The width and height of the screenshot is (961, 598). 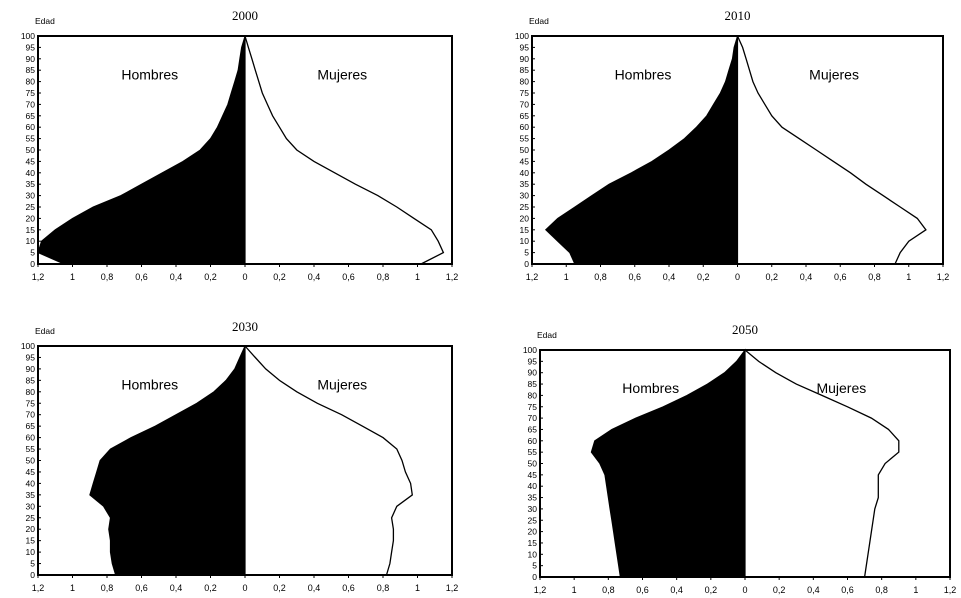 I want to click on y-tick-label: 55, so click(x=31, y=449).